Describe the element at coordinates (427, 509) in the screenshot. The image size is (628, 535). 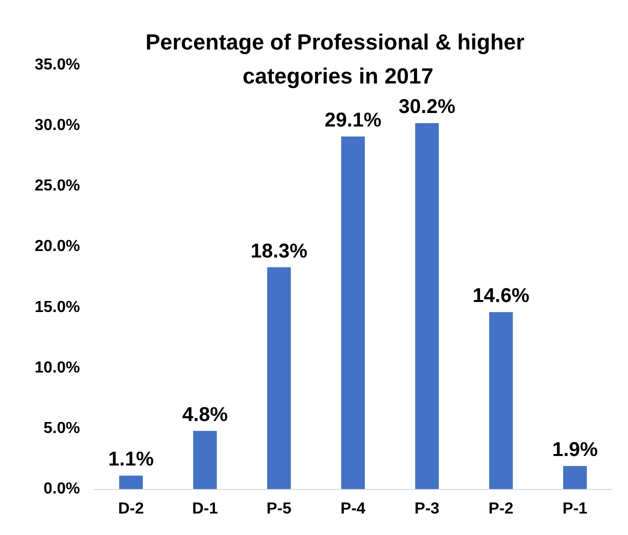
I see `x-tick-label: P-3` at that location.